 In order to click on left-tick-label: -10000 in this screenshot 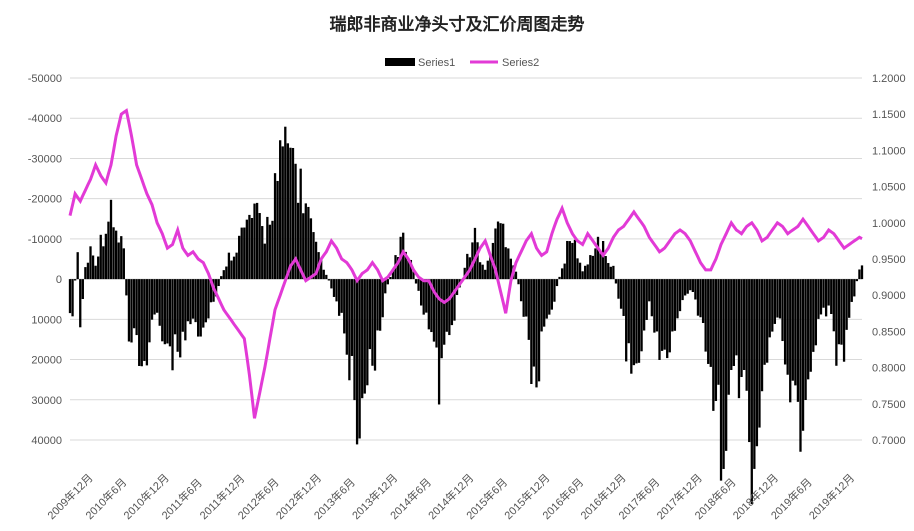, I will do `click(45, 240)`.